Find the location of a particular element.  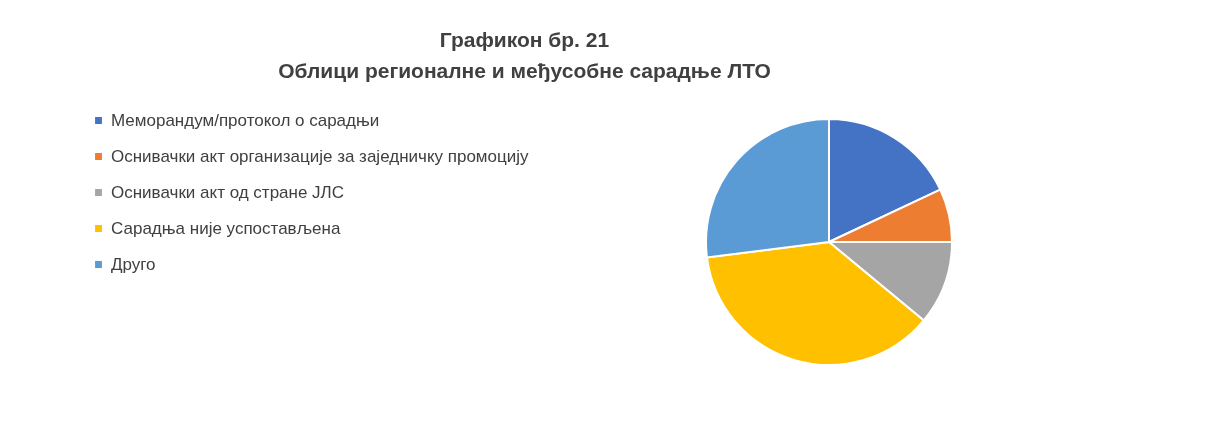

legend-label: Оснивачки акт од стране ЈЛС is located at coordinates (228, 192).